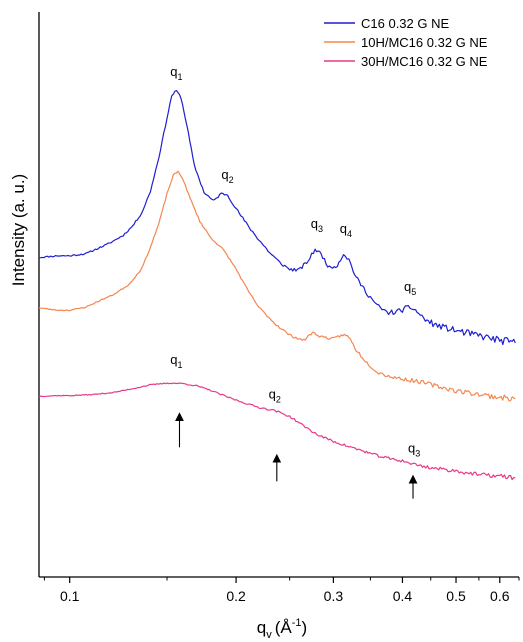 The height and width of the screenshot is (642, 523). I want to click on peak-label: q4, so click(346, 230).